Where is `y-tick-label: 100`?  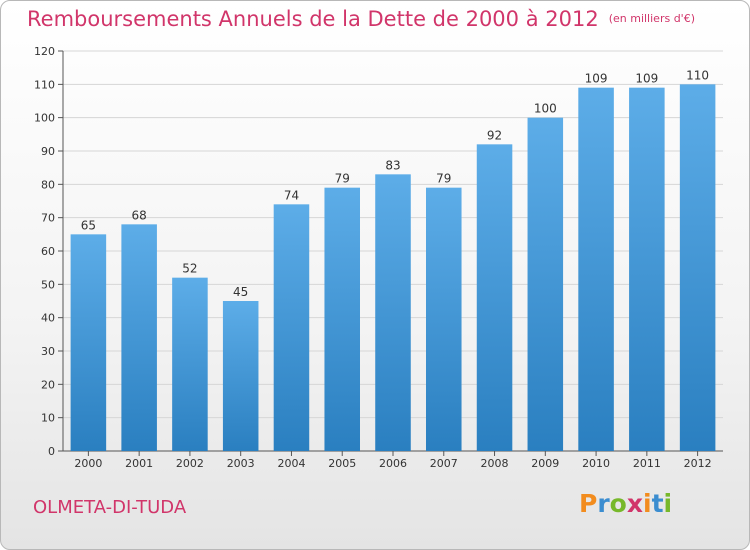 y-tick-label: 100 is located at coordinates (44, 118).